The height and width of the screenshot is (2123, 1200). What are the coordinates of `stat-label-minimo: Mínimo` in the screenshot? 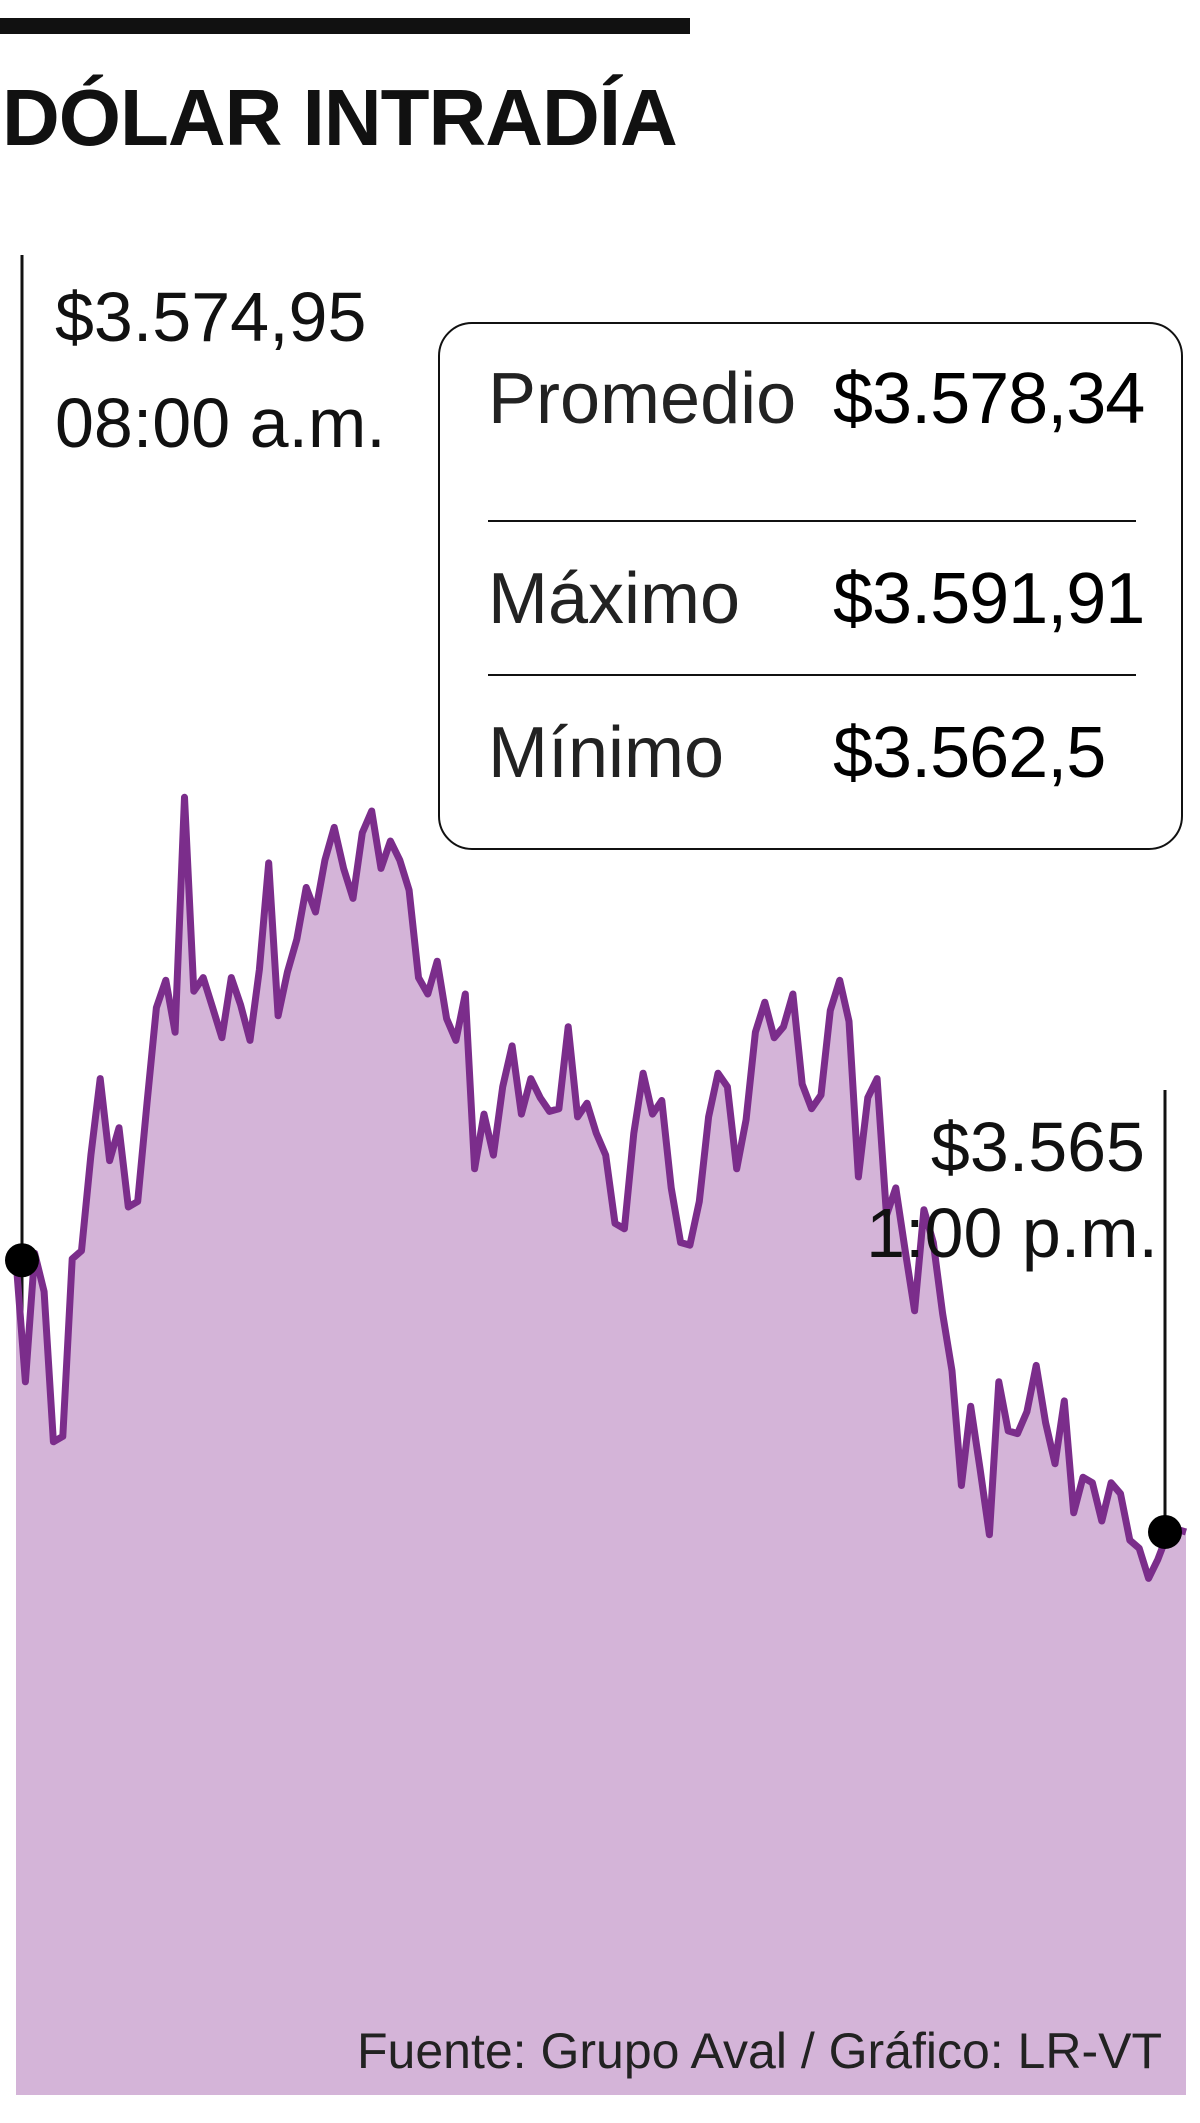 It's located at (606, 753).